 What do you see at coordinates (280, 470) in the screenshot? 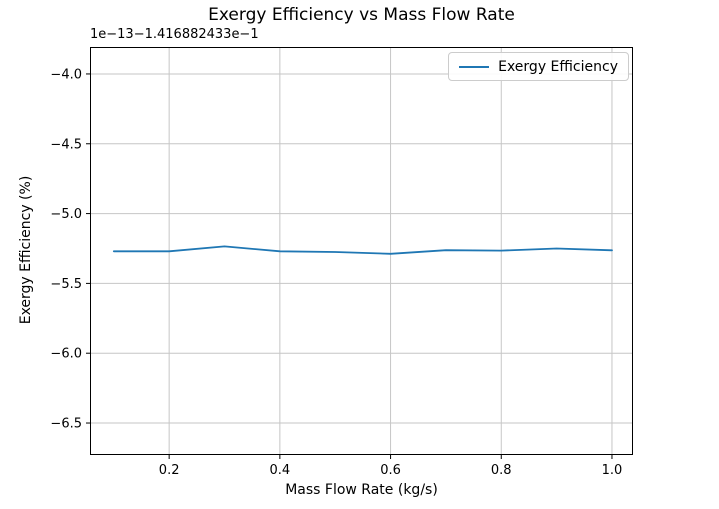
I see `x-tick-label: 0.4` at bounding box center [280, 470].